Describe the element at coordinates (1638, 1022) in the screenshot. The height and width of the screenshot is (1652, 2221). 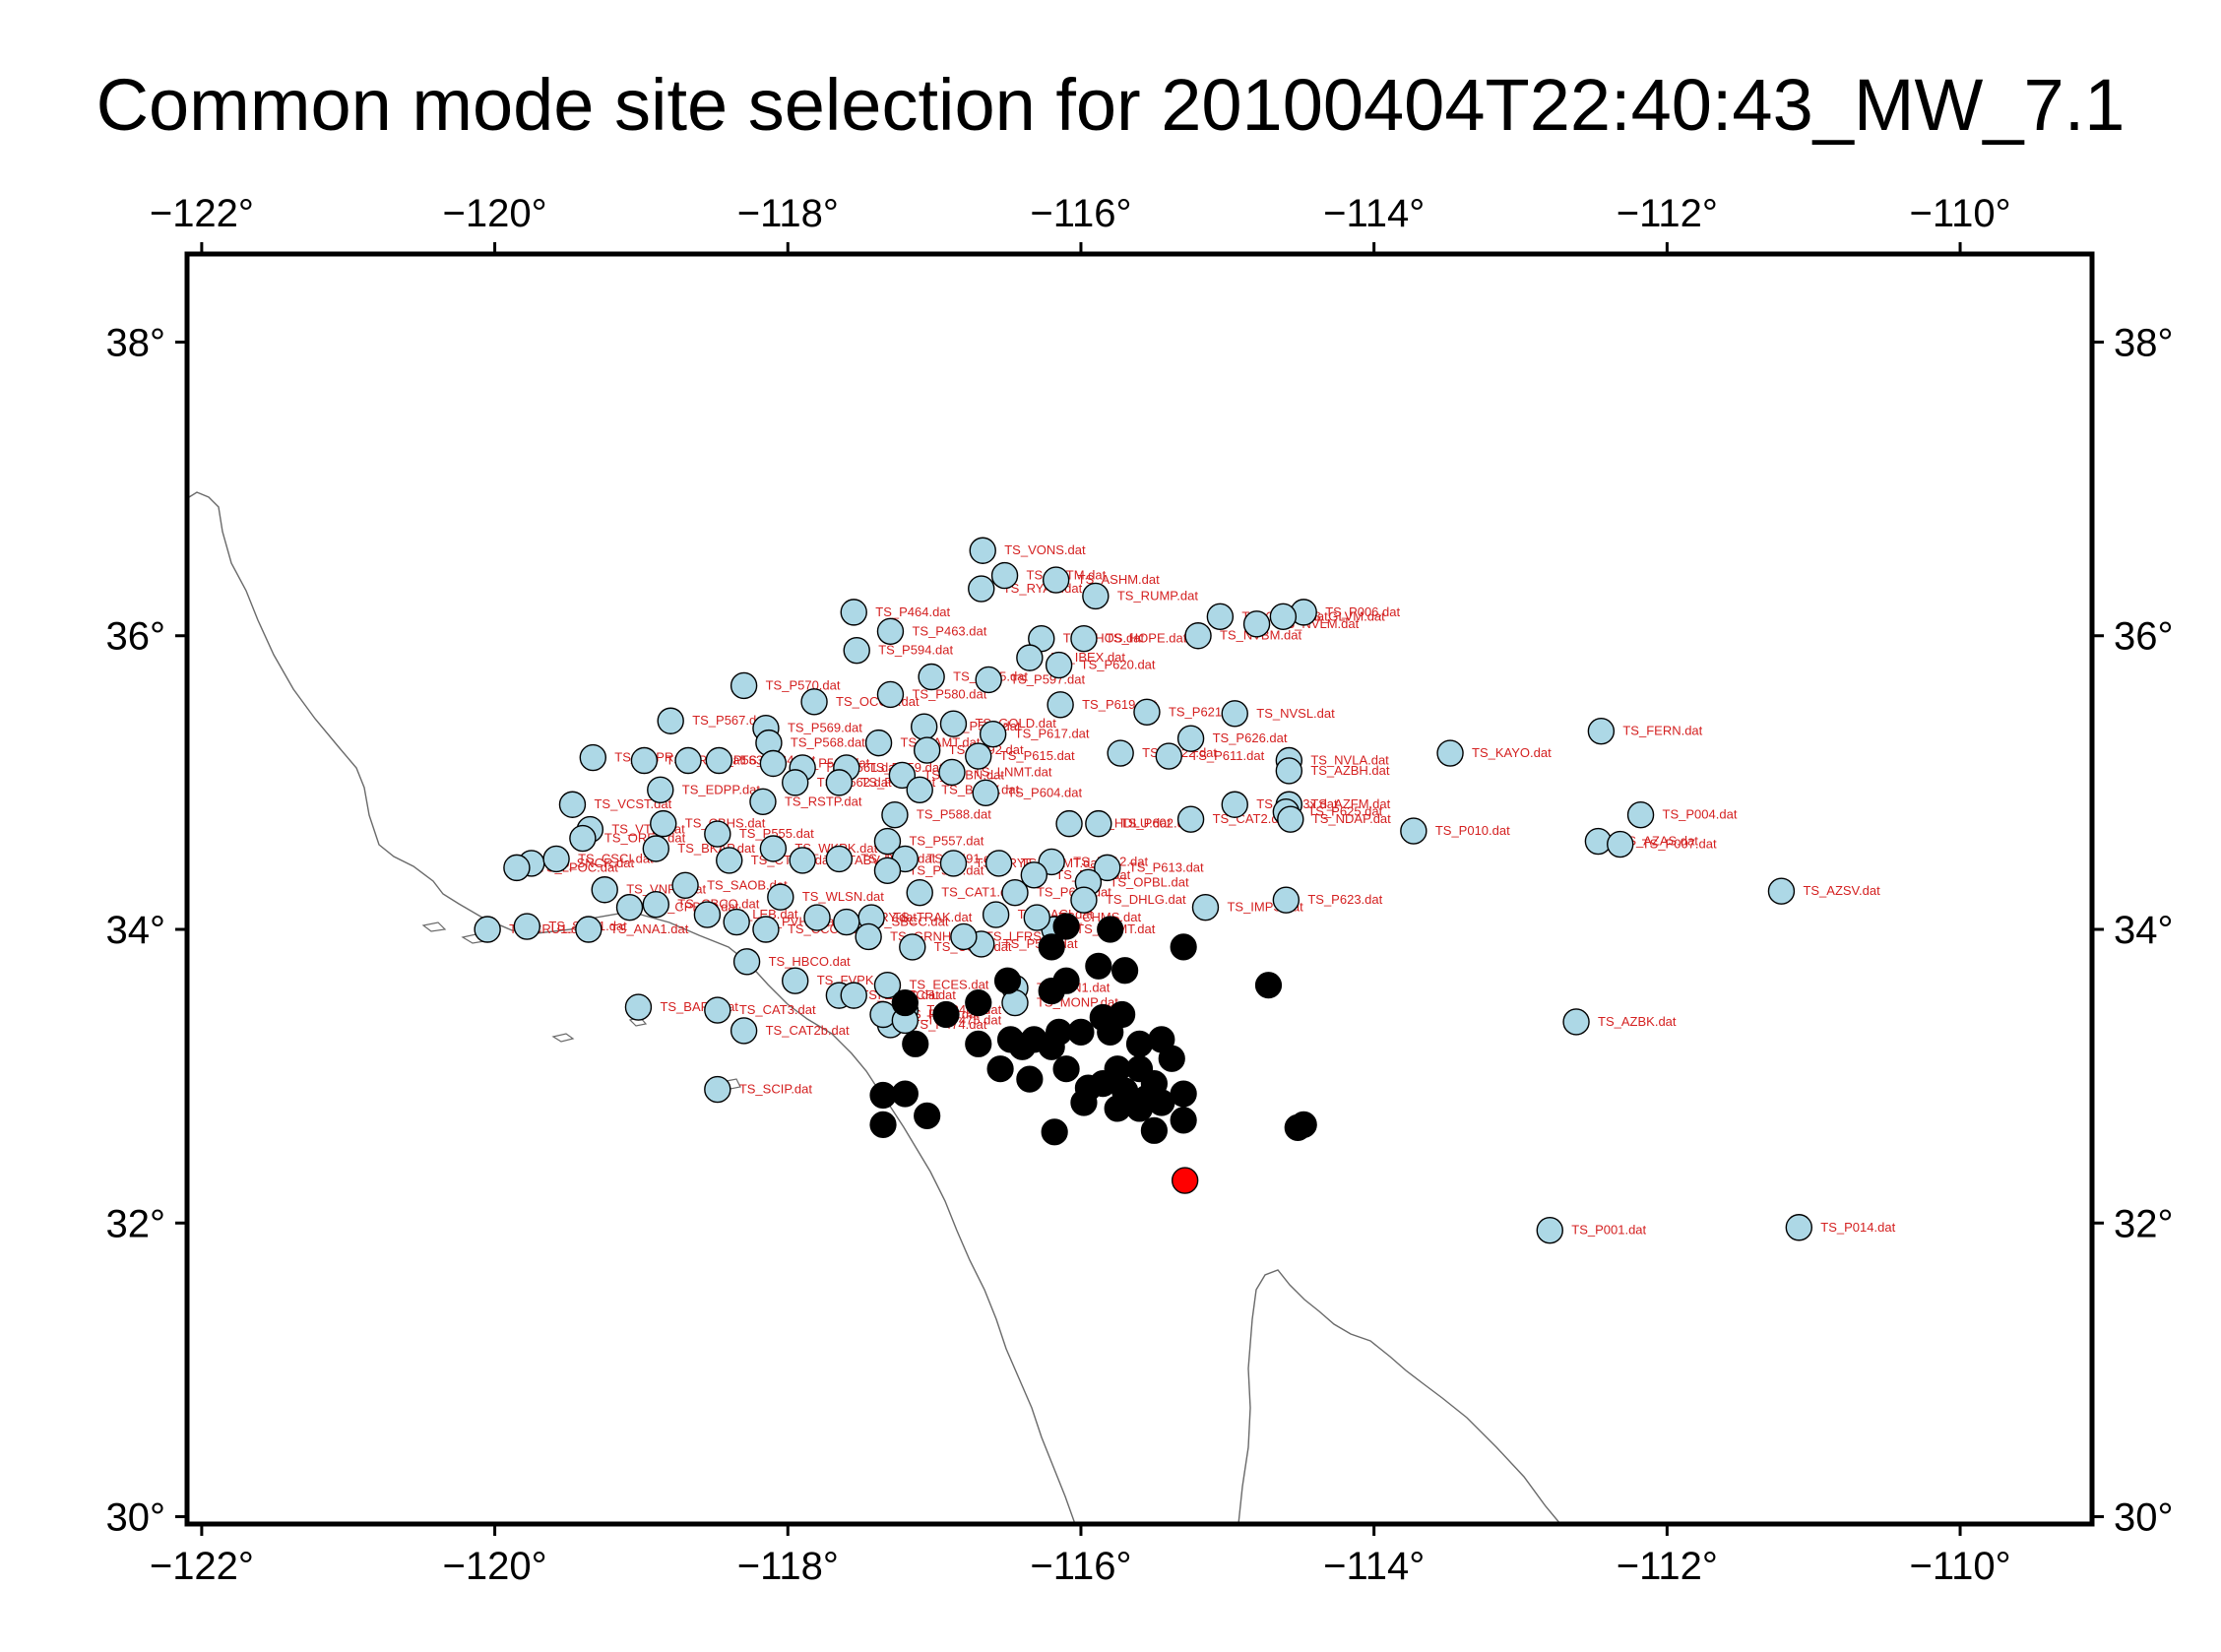
I see `site-label: TS_AZBK.dat` at that location.